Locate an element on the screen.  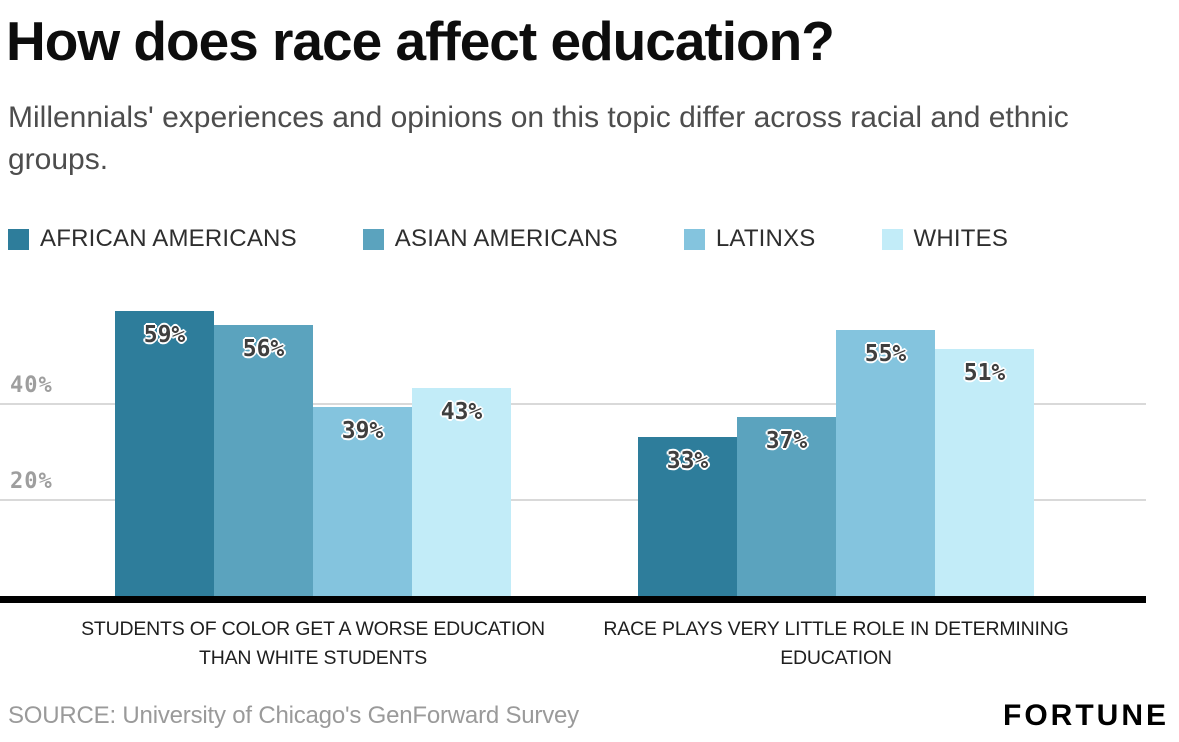
legend-item: AFRICAN AMERICANS is located at coordinates (152, 239).